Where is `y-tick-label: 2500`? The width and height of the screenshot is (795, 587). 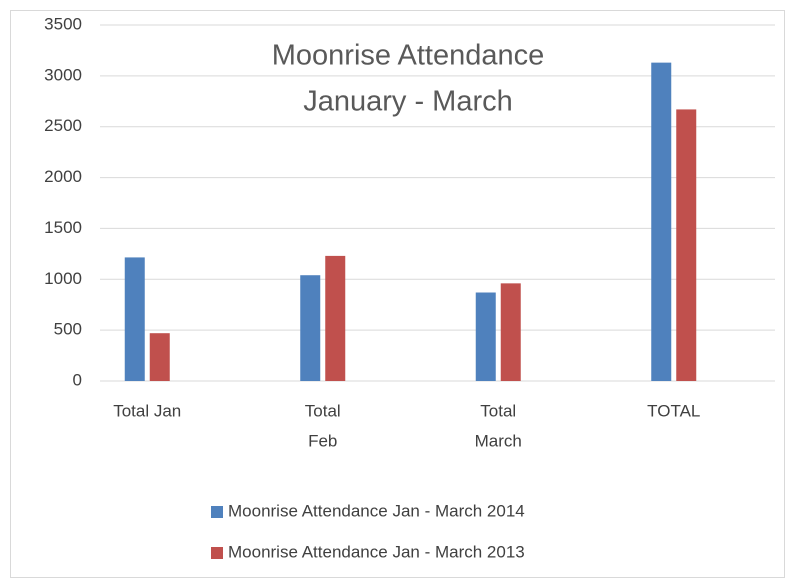
y-tick-label: 2500 is located at coordinates (63, 125).